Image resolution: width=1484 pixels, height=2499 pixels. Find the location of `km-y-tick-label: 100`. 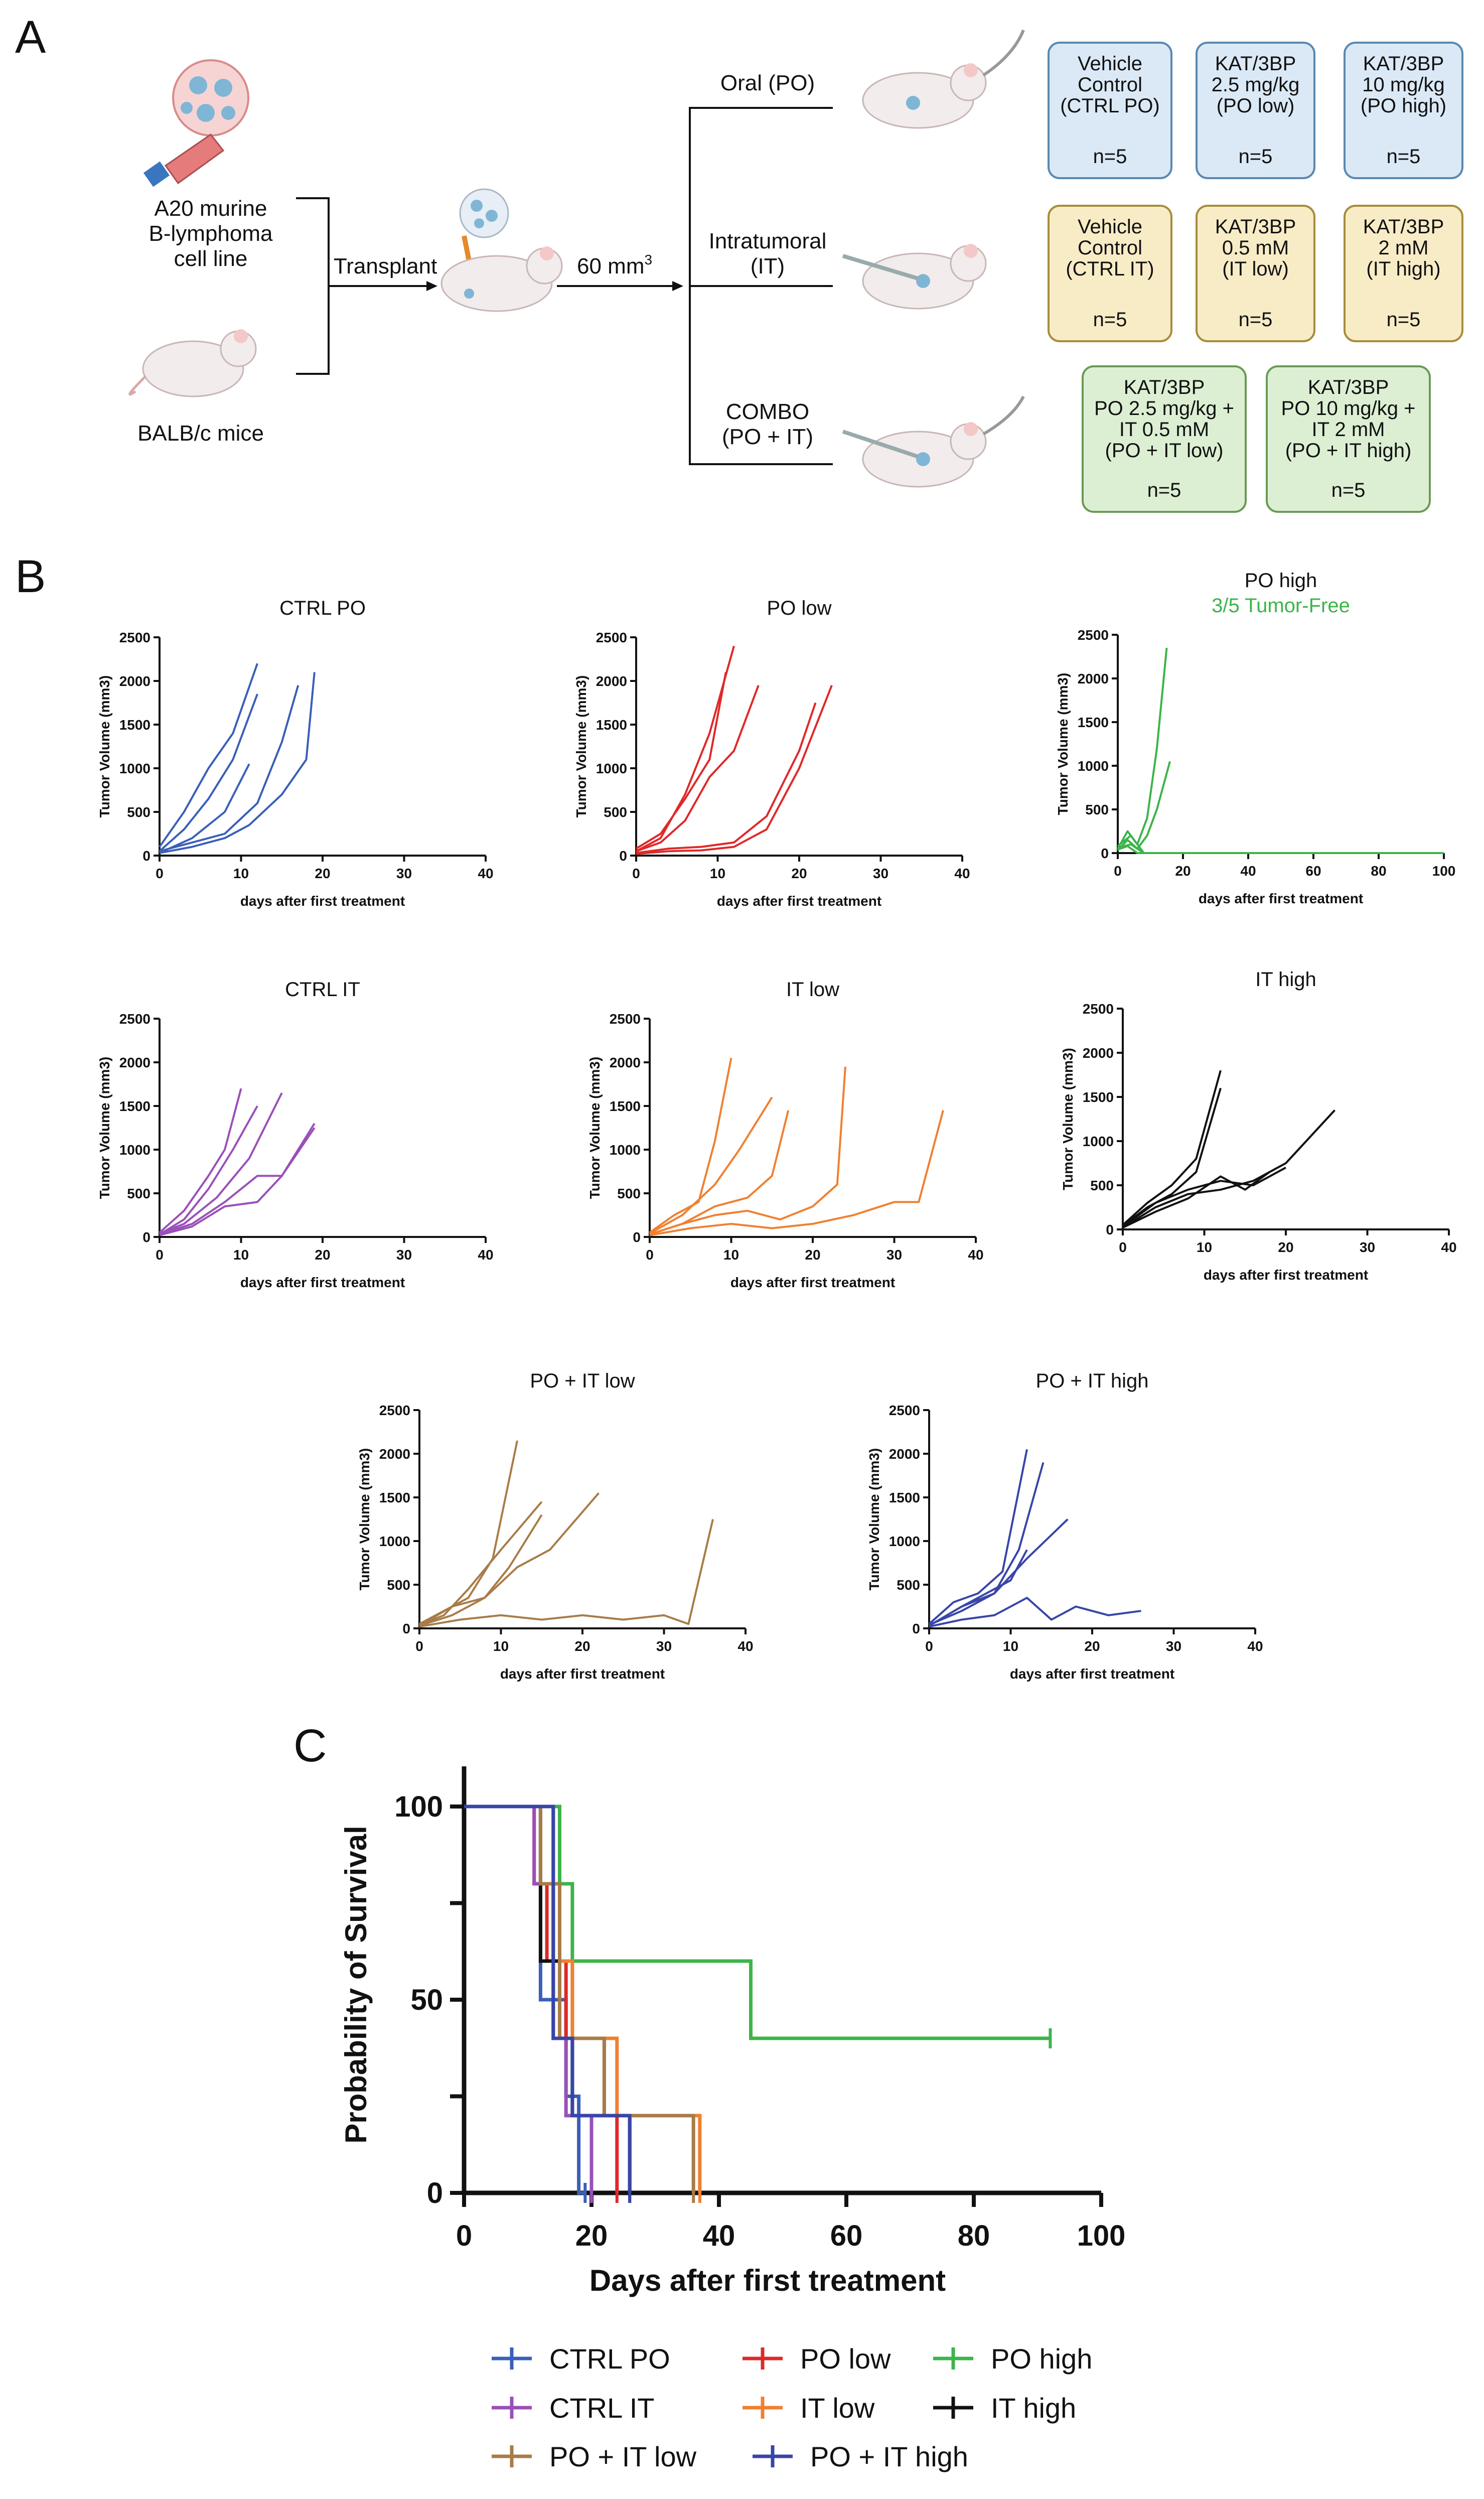

km-y-tick-label: 100 is located at coordinates (418, 1806).